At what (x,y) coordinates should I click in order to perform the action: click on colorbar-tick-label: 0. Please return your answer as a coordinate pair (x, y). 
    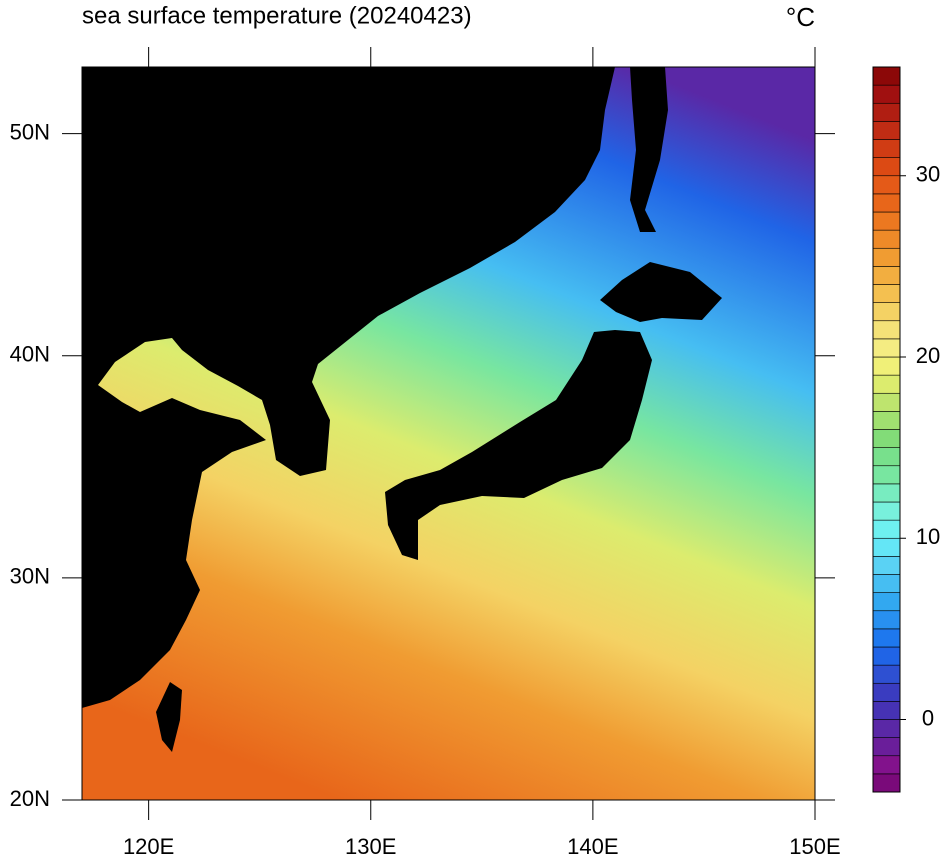
    Looking at the image, I should click on (928, 717).